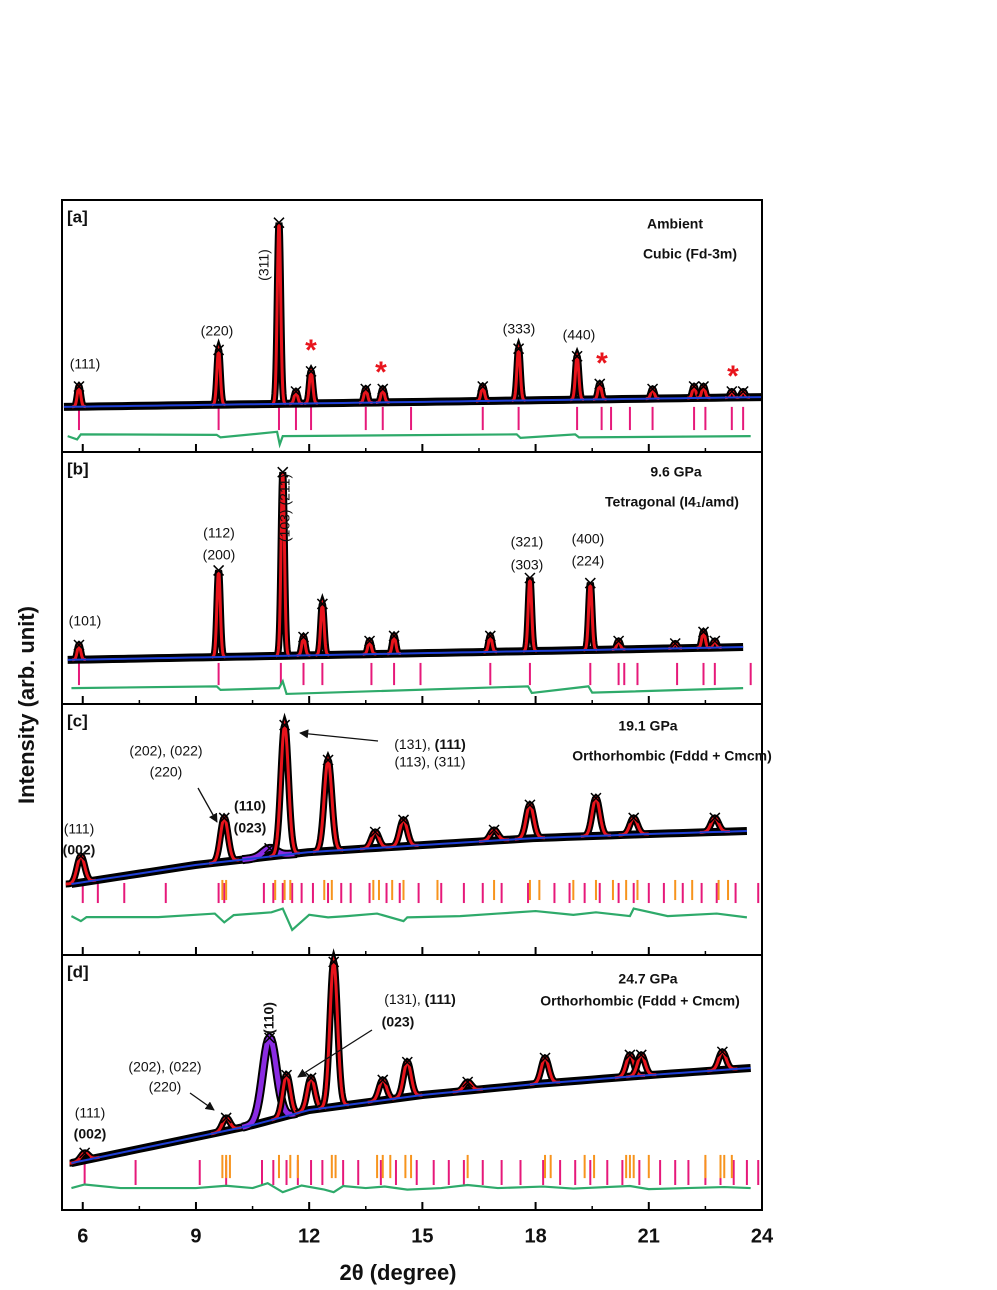  I want to click on hkl-label: (101), so click(85, 621).